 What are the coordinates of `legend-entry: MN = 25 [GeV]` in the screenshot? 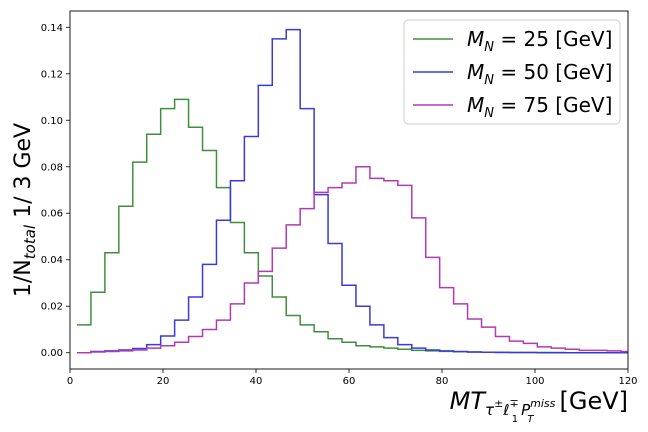 It's located at (512, 41).